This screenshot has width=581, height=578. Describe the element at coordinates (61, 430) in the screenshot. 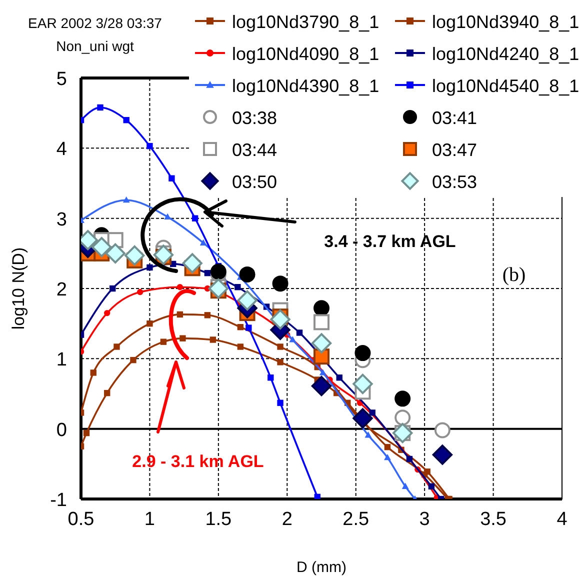

I see `y-tick-label: 0` at that location.